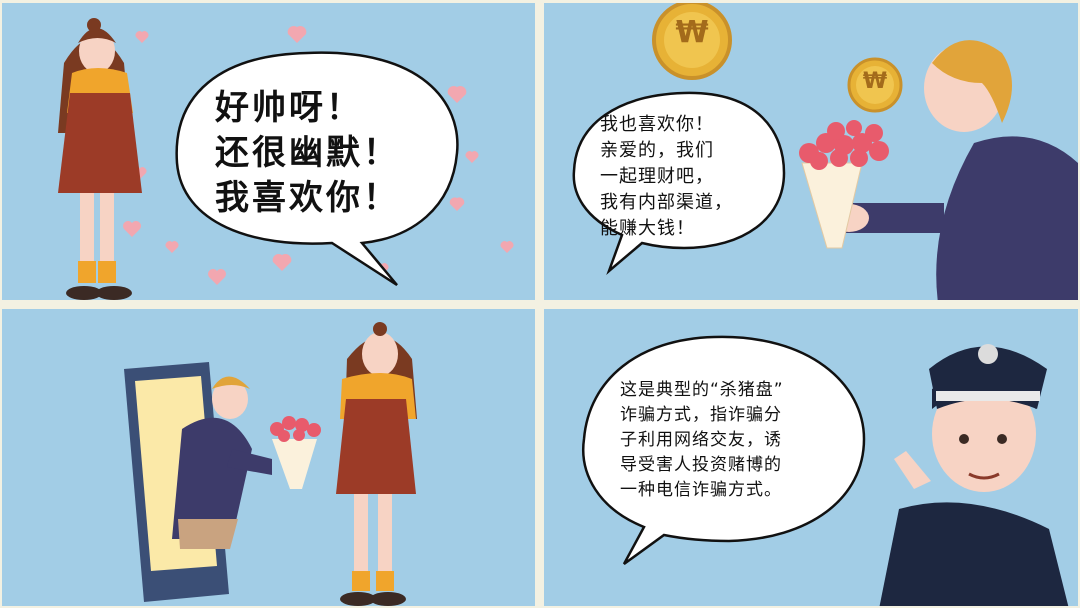 This screenshot has width=1080, height=608. I want to click on panel-1-speech: 好帅呀！ 还很幽默！ 我喜欢你！, so click(307, 153).